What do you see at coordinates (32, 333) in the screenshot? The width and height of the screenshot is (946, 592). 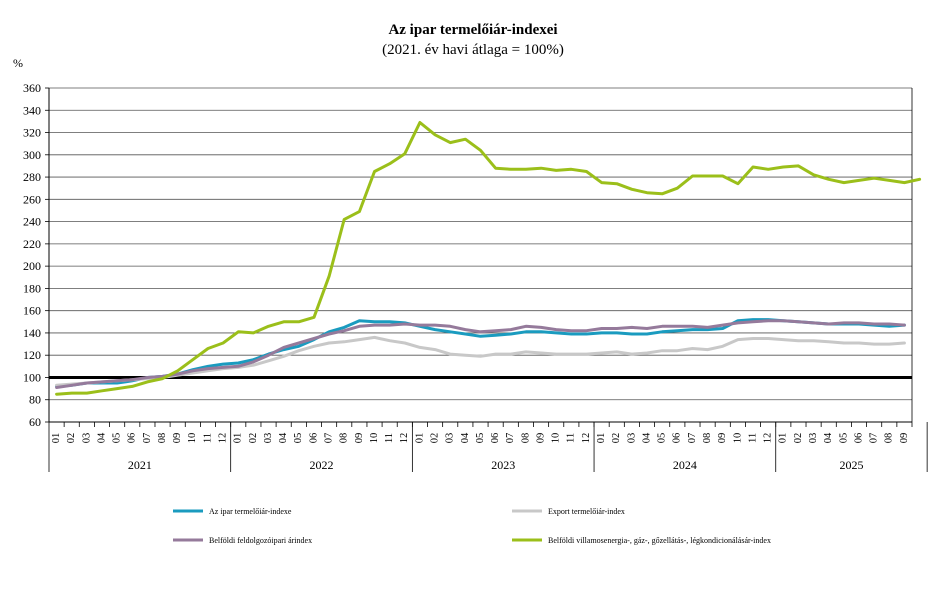 I see `y-tick-label: 140` at bounding box center [32, 333].